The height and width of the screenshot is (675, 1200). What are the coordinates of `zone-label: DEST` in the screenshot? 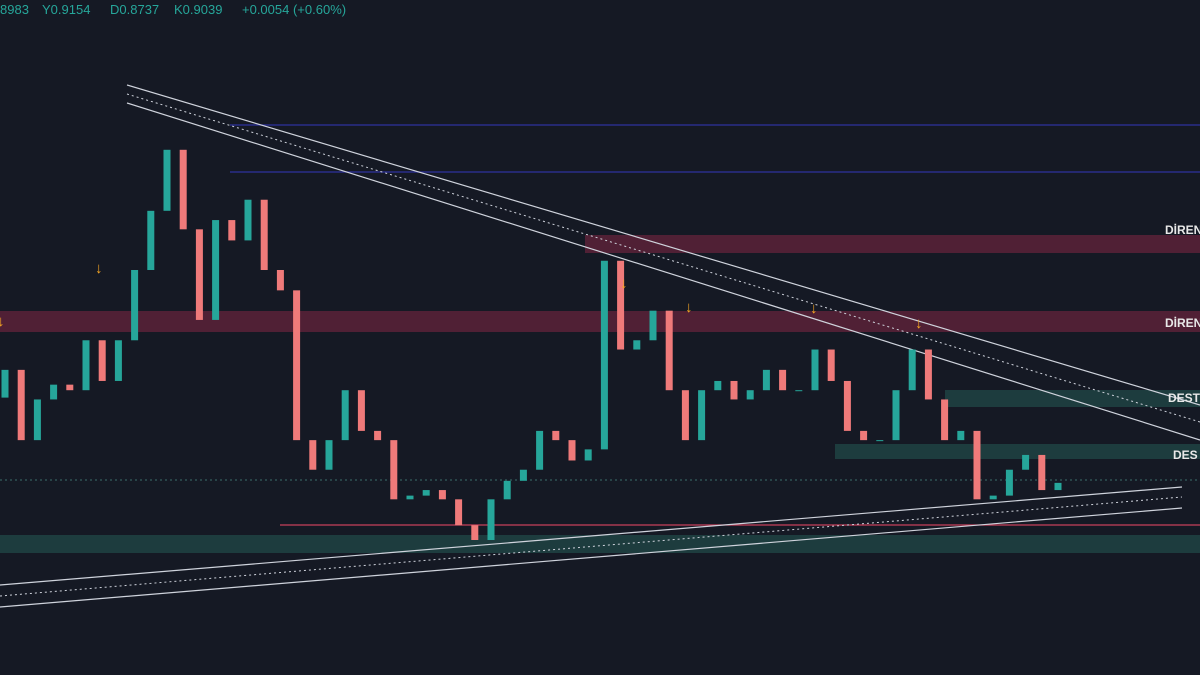 It's located at (1184, 398).